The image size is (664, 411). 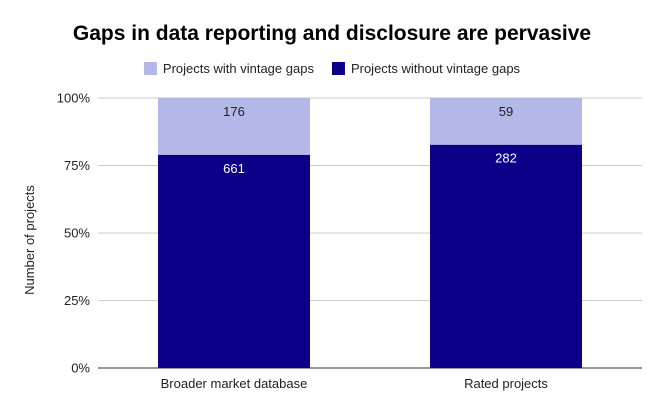 I want to click on y-tick-label: 50%, so click(x=77, y=233).